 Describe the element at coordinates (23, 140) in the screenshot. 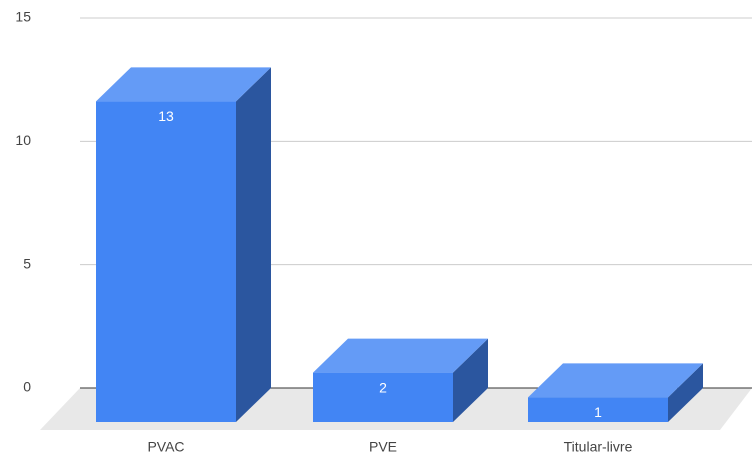

I see `y-tick-label: 10` at that location.